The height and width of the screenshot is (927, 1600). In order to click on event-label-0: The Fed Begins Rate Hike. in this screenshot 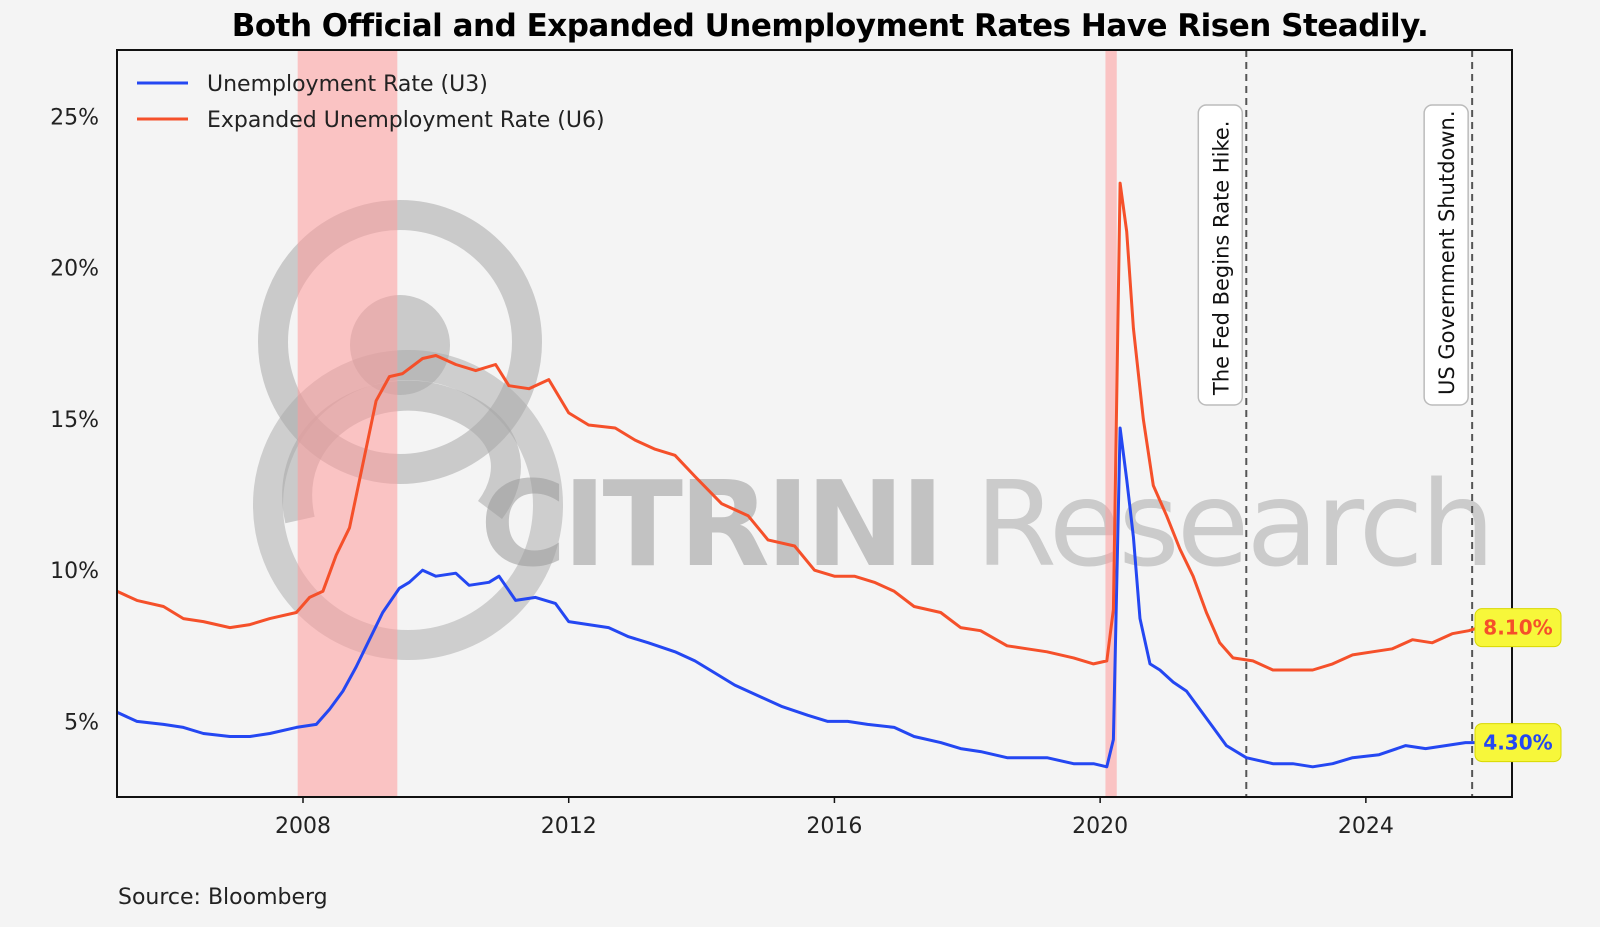, I will do `click(1221, 258)`.